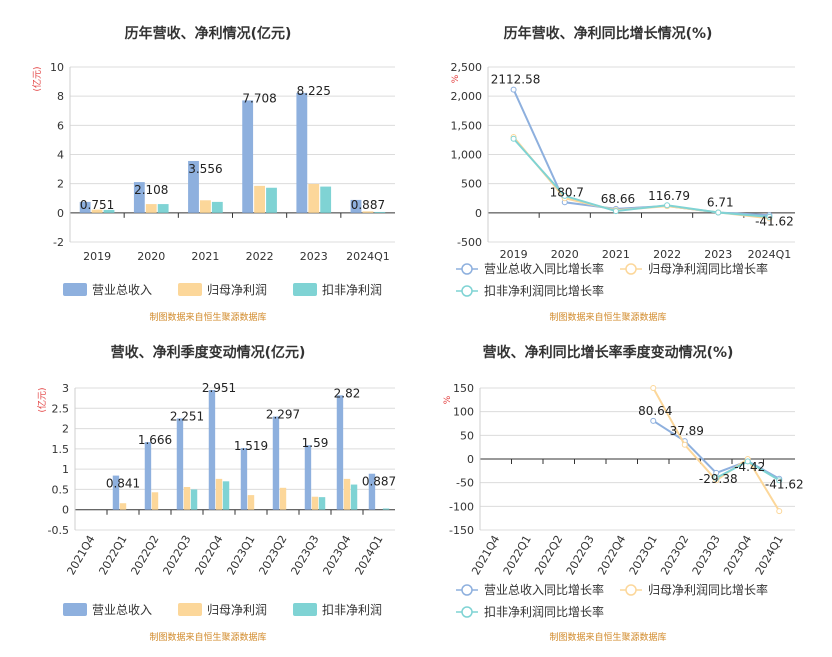 The width and height of the screenshot is (832, 657). I want to click on x-tick-label: 2022Q3, so click(580, 555).